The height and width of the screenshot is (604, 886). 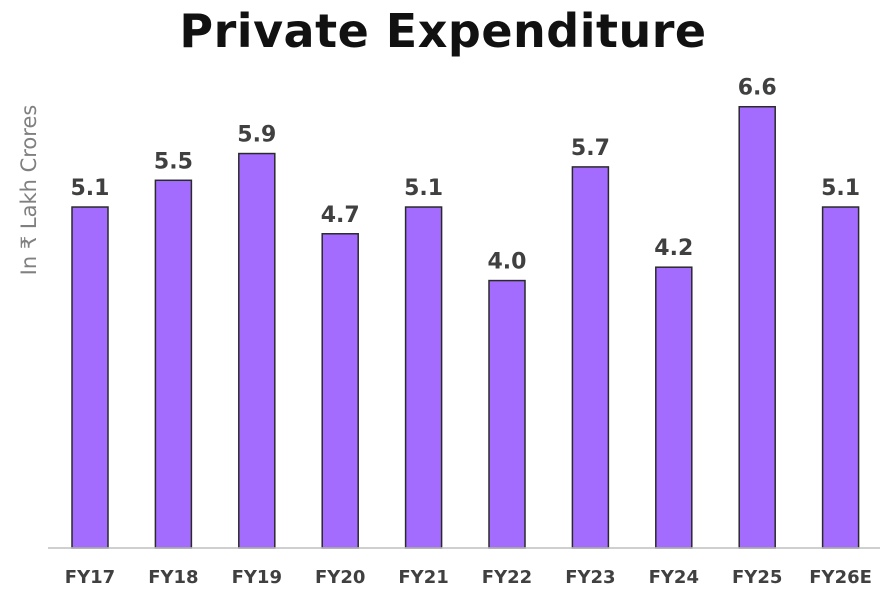 What do you see at coordinates (507, 262) in the screenshot?
I see `value-label-fy22: 4.0` at bounding box center [507, 262].